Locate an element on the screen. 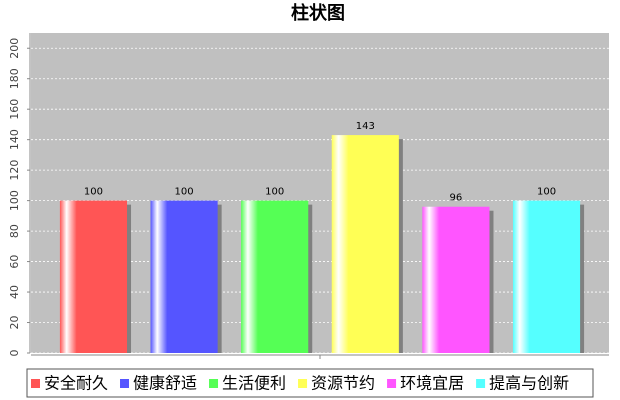 This screenshot has width=620, height=400. y-tick-label: 20 is located at coordinates (14, 323).